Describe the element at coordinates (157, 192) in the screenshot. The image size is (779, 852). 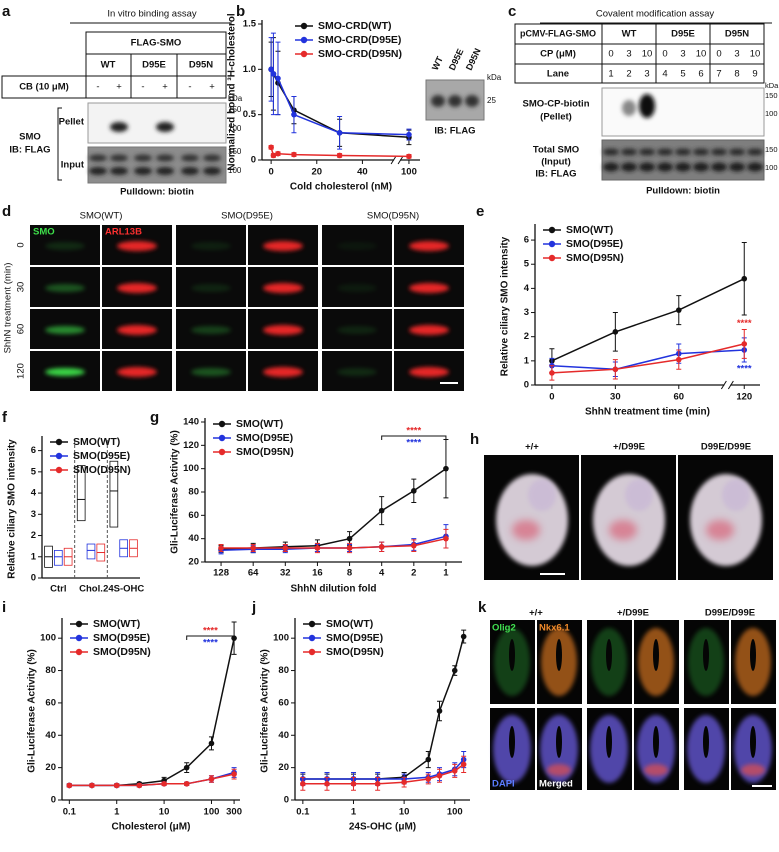
I see `footer-label: Pulldown: biotin` at that location.